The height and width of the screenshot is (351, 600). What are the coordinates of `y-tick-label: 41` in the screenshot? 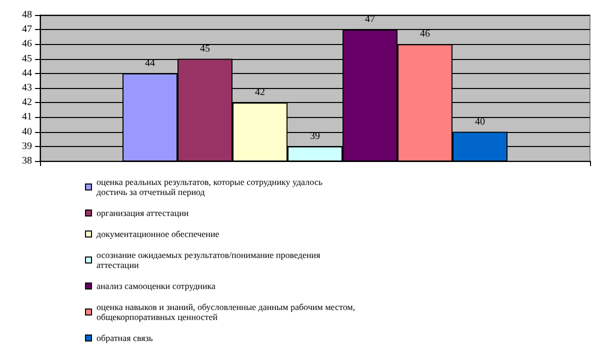 It's located at (27, 117).